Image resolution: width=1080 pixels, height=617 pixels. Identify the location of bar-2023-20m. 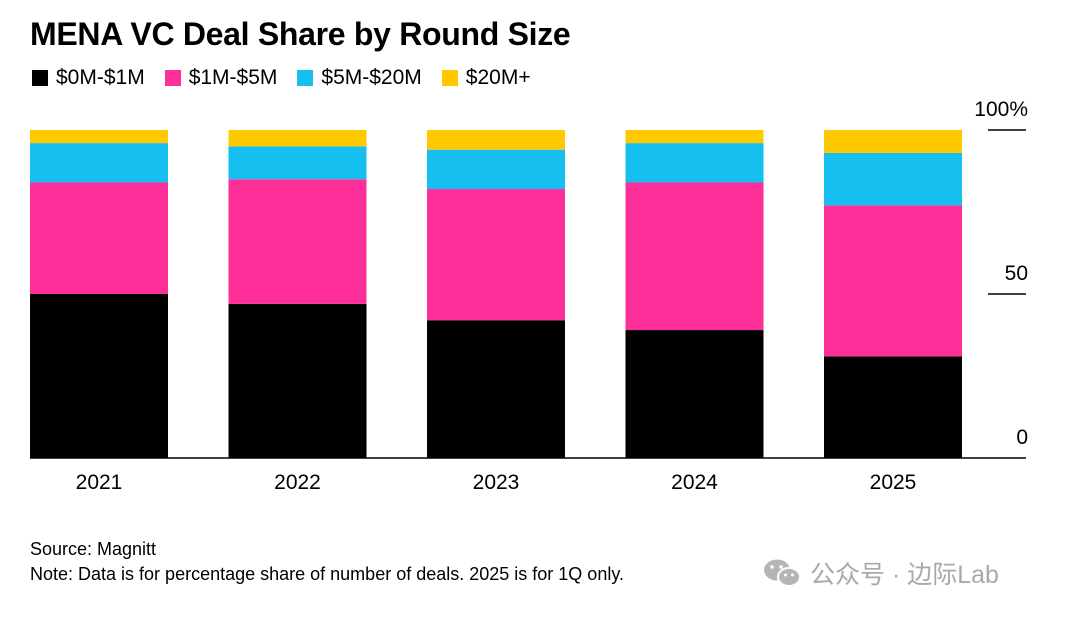
(496, 140).